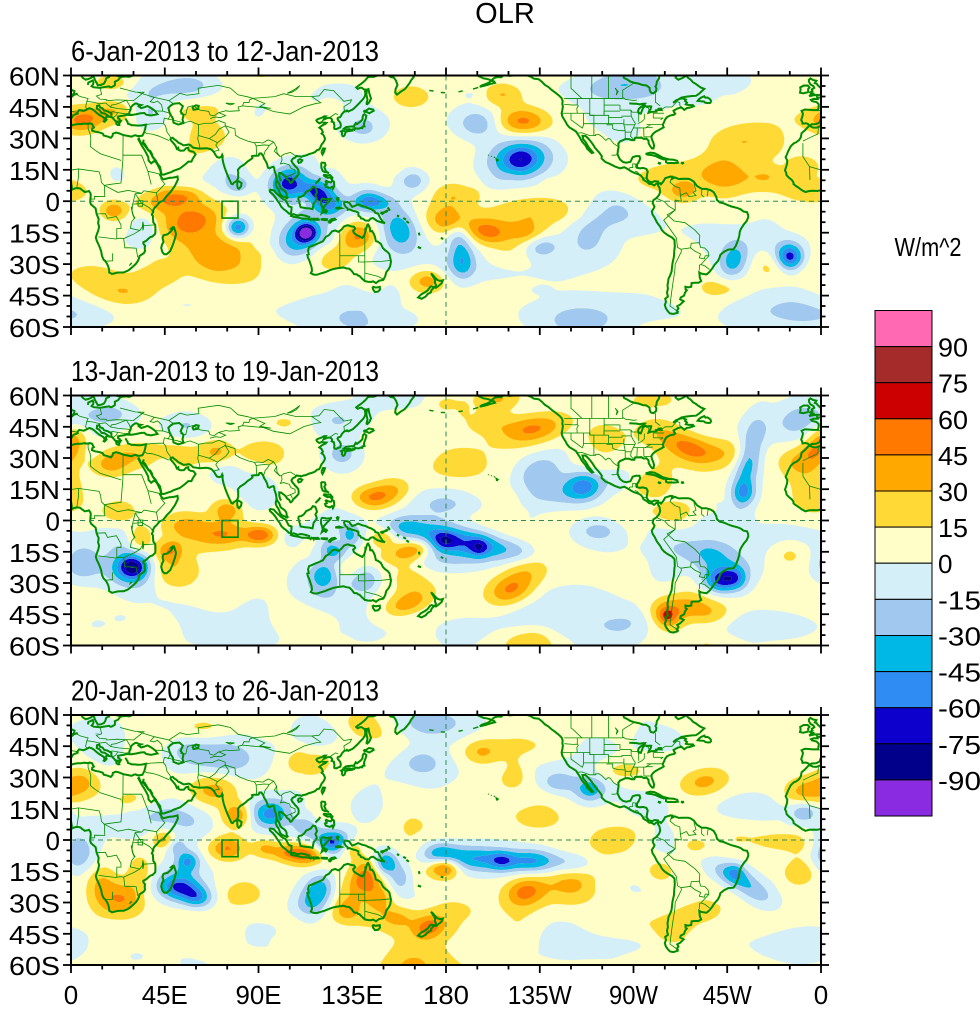 This screenshot has height=1014, width=980. Describe the element at coordinates (959, 637) in the screenshot. I see `svg-text: -30` at that location.